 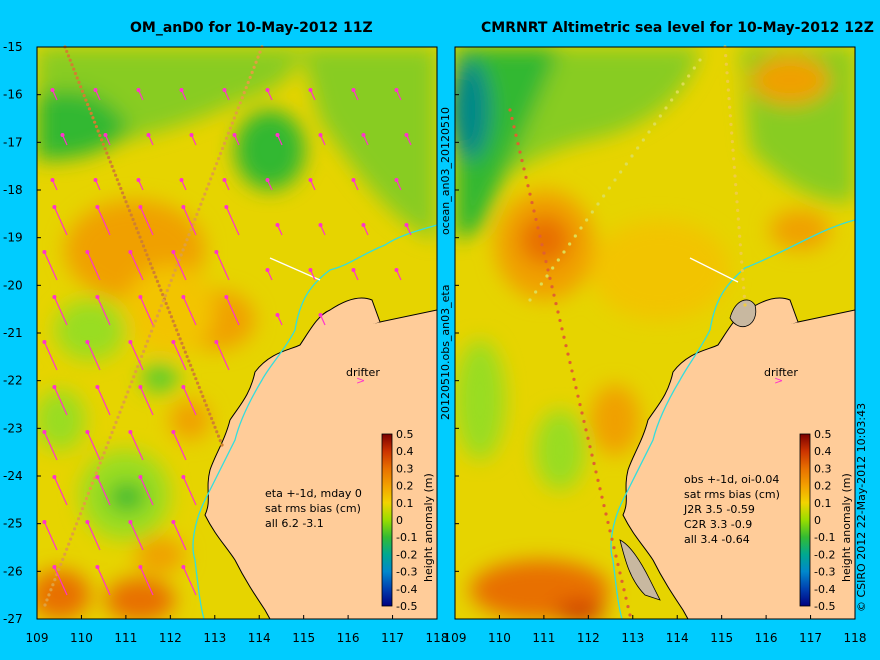 I want to click on left-colorbar-label: height anomaly (m), so click(x=428, y=527).